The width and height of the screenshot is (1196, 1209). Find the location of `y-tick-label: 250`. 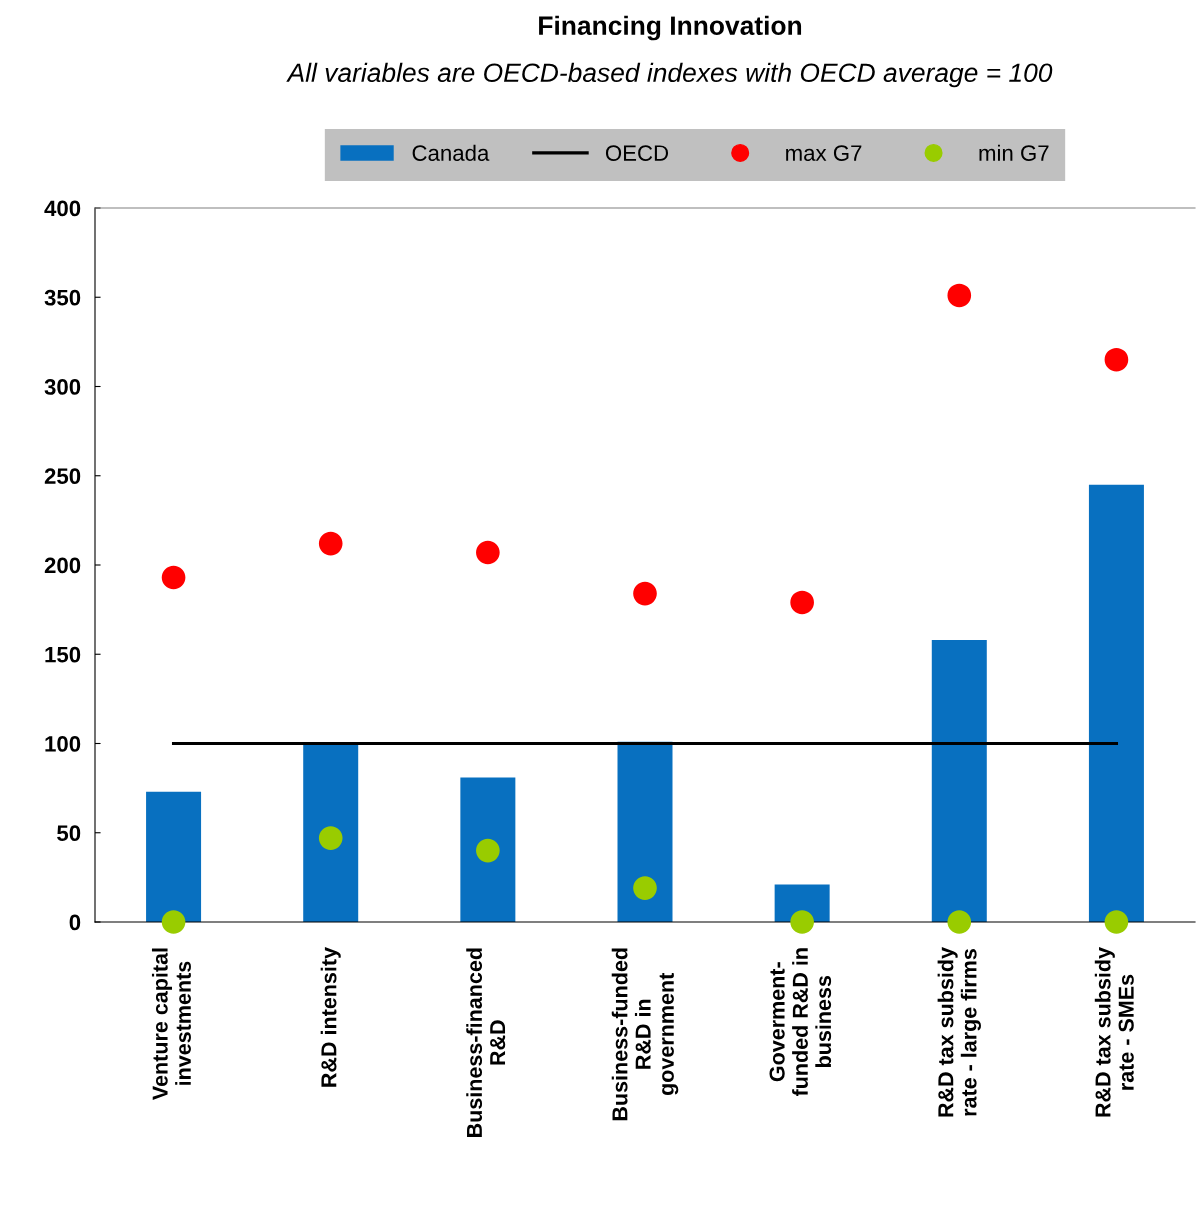

y-tick-label: 250 is located at coordinates (62, 476).